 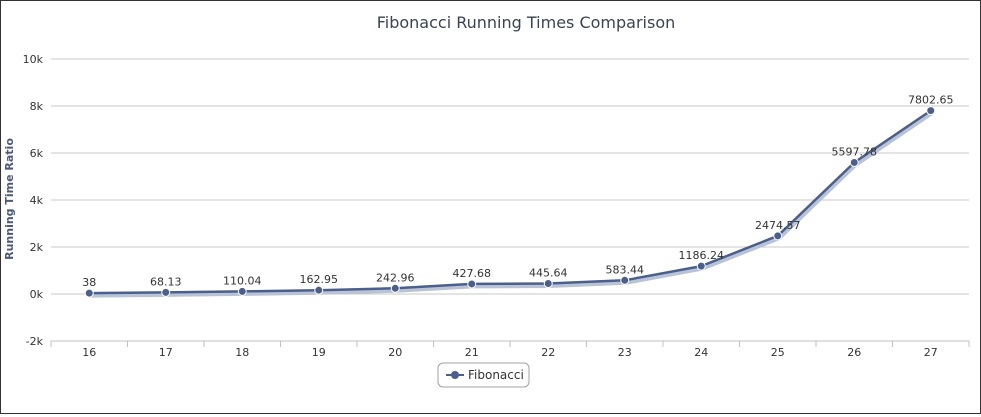 I want to click on y-tick-label: 2k, so click(x=37, y=247).